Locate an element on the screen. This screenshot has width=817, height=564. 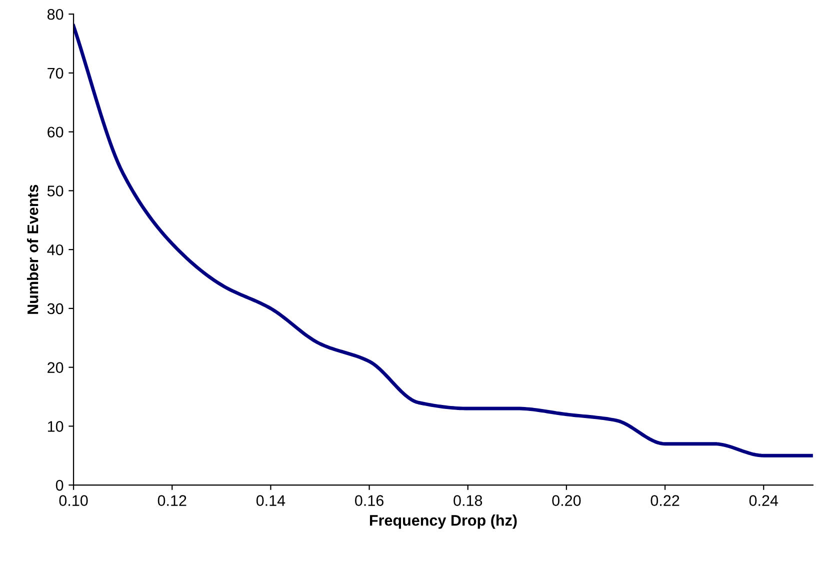
y-tick-label: 10 is located at coordinates (56, 426).